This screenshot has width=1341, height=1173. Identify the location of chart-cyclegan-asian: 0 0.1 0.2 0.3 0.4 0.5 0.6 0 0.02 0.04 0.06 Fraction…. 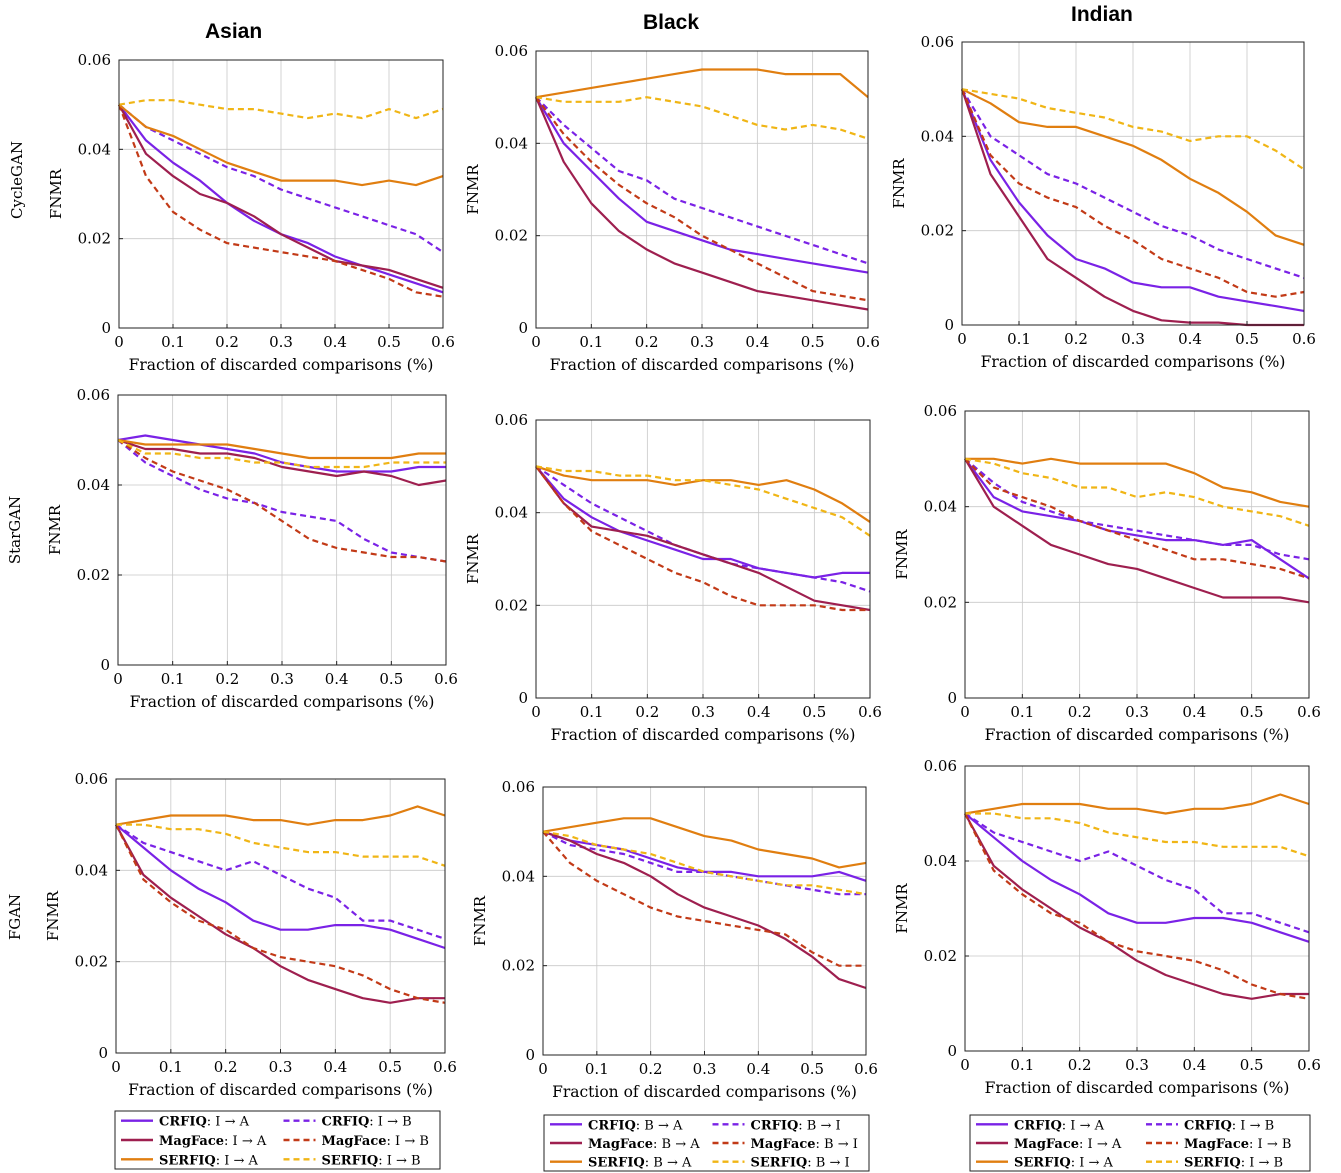
(251, 212).